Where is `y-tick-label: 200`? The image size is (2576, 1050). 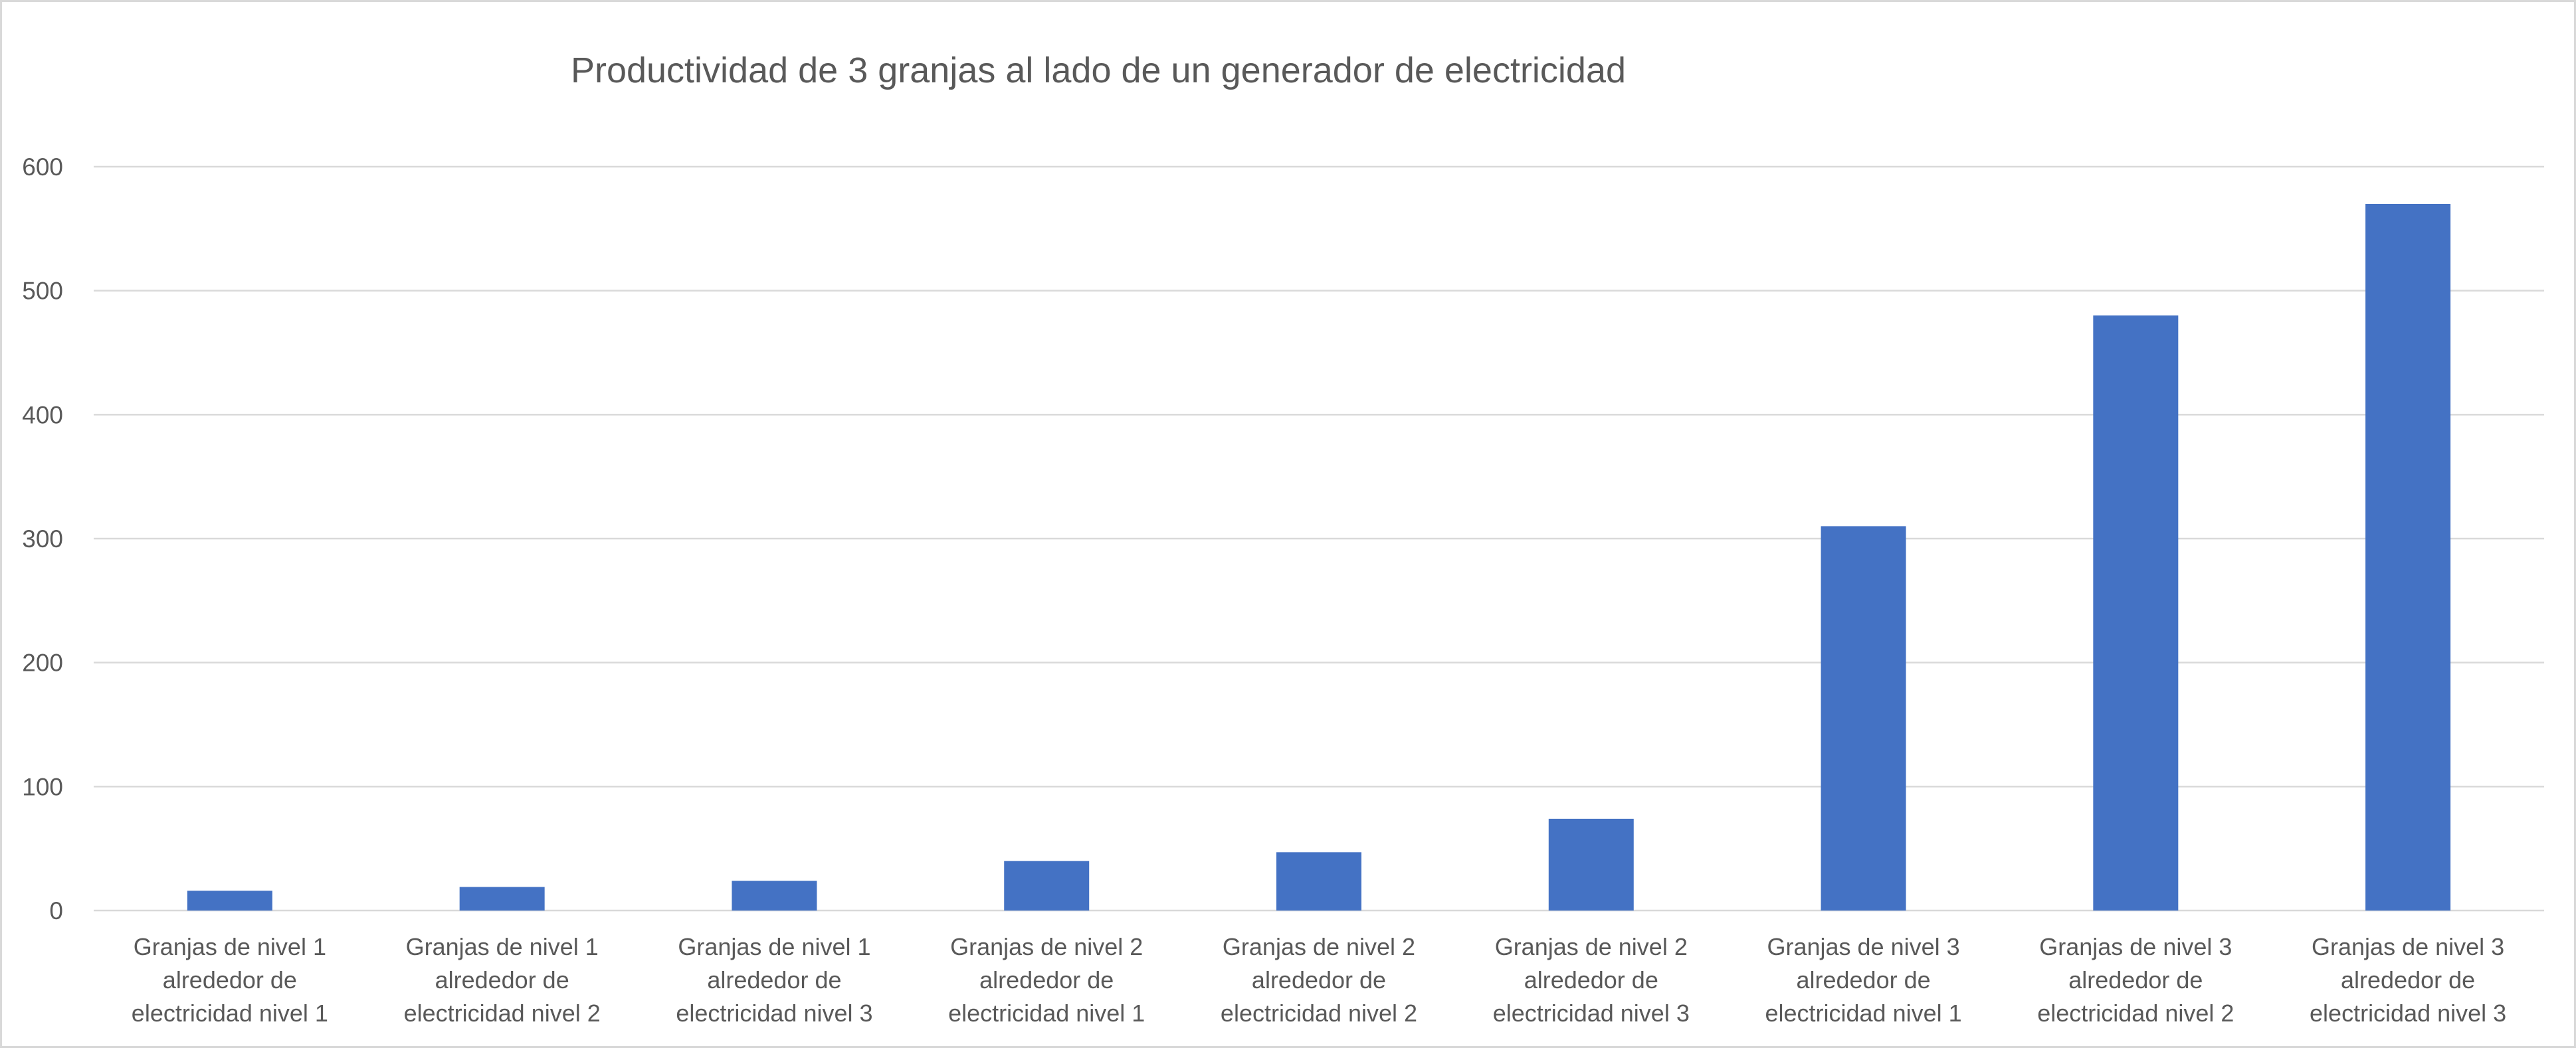 y-tick-label: 200 is located at coordinates (42, 663).